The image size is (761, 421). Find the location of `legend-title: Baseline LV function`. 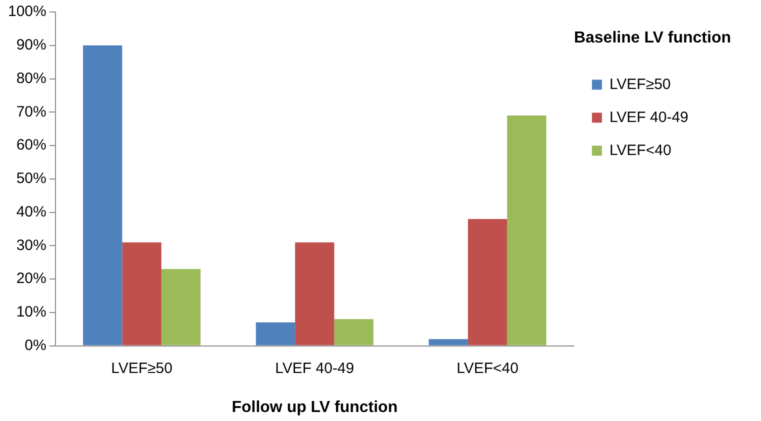

legend-title: Baseline LV function is located at coordinates (653, 37).